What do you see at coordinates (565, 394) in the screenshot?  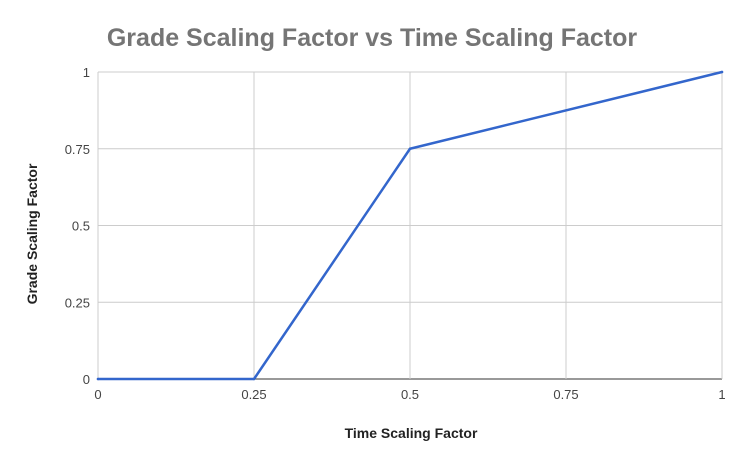 I see `x-tick-label: 0.75` at bounding box center [565, 394].